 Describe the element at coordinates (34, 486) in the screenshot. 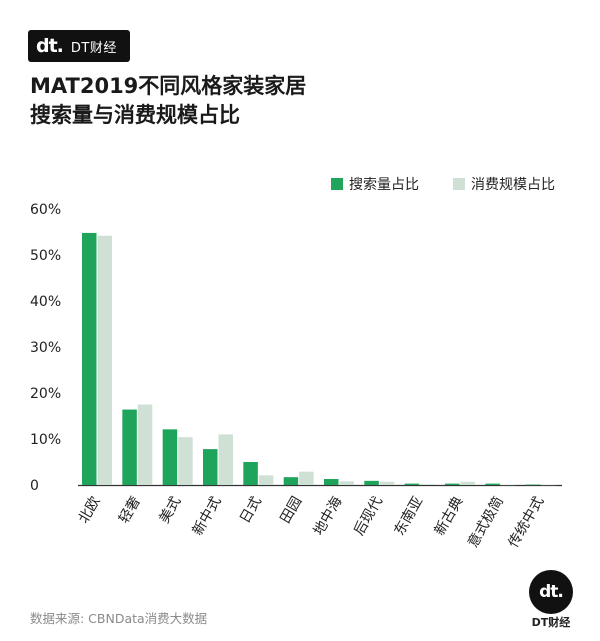

I see `y-tick-label: 0` at that location.